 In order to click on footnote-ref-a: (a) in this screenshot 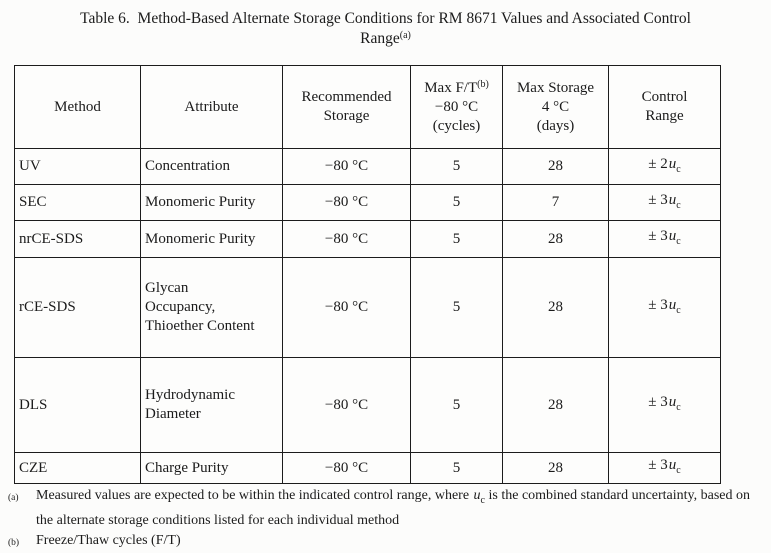, I will do `click(405, 35)`.